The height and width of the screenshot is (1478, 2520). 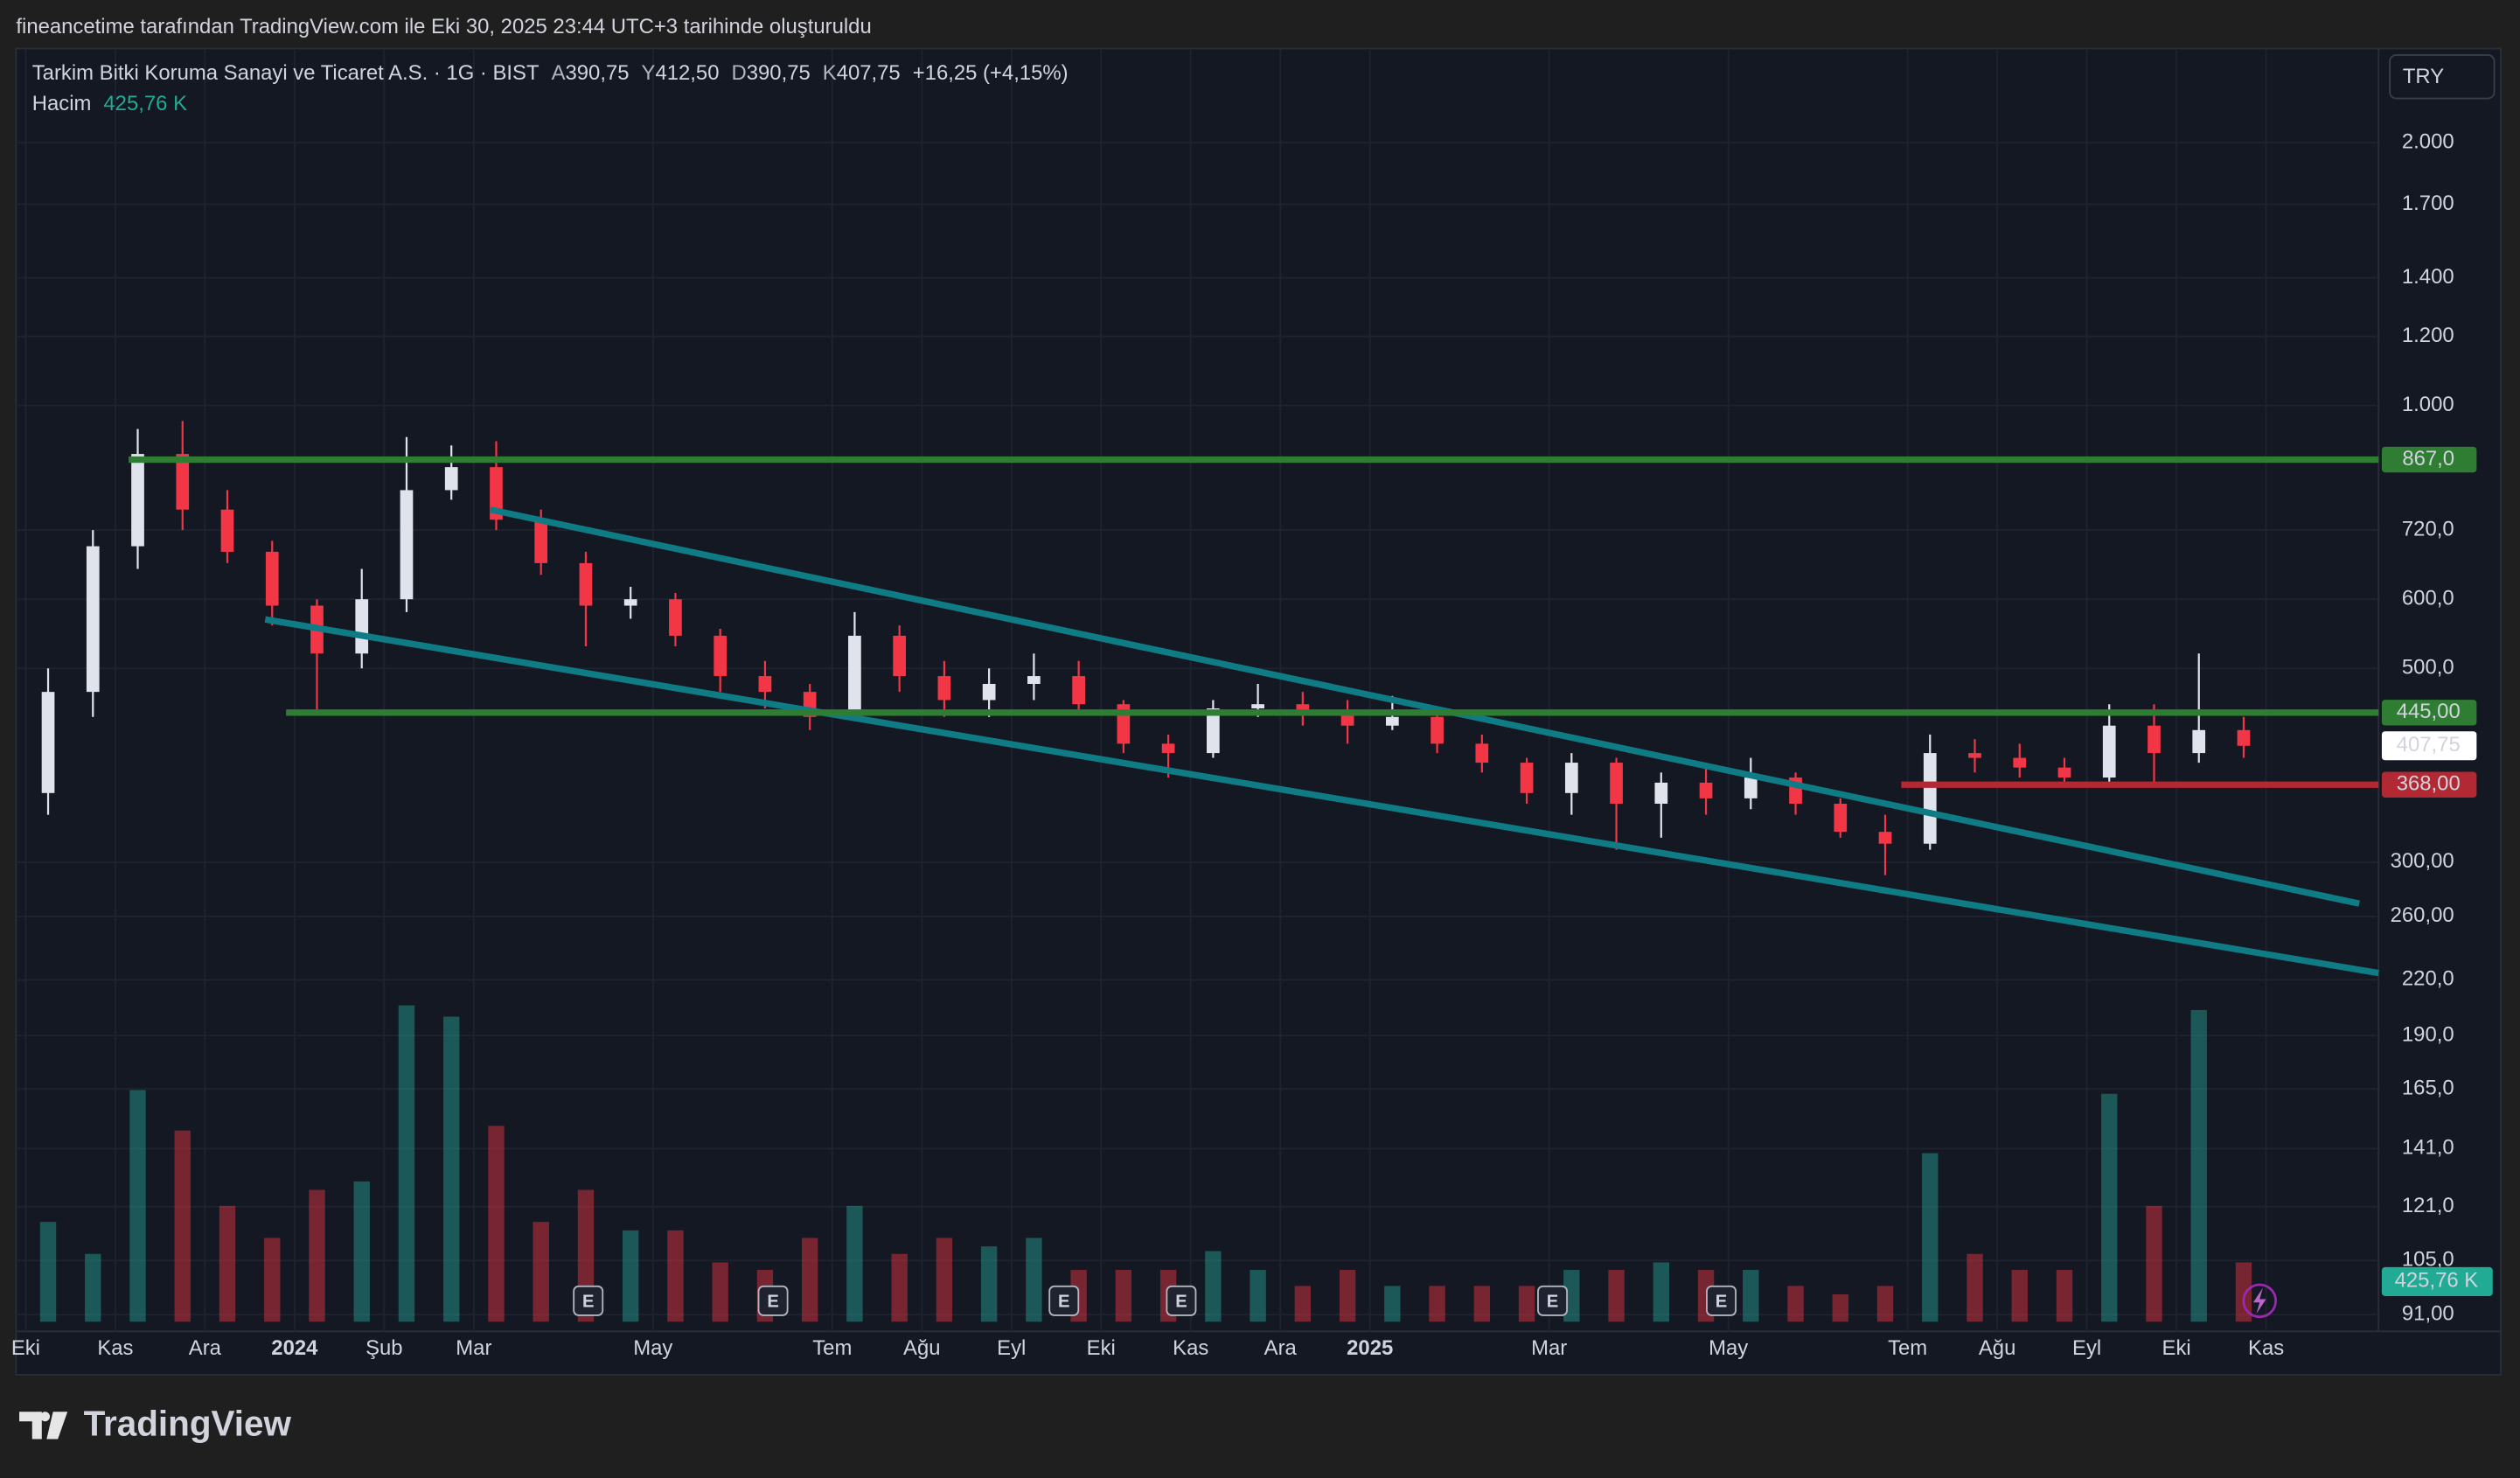 I want to click on level-label: 445,00, so click(x=2429, y=711).